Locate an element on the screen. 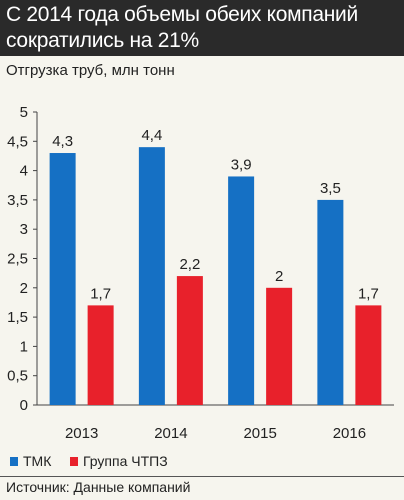 The height and width of the screenshot is (500, 404). bar-chtpz-2016 is located at coordinates (368, 355).